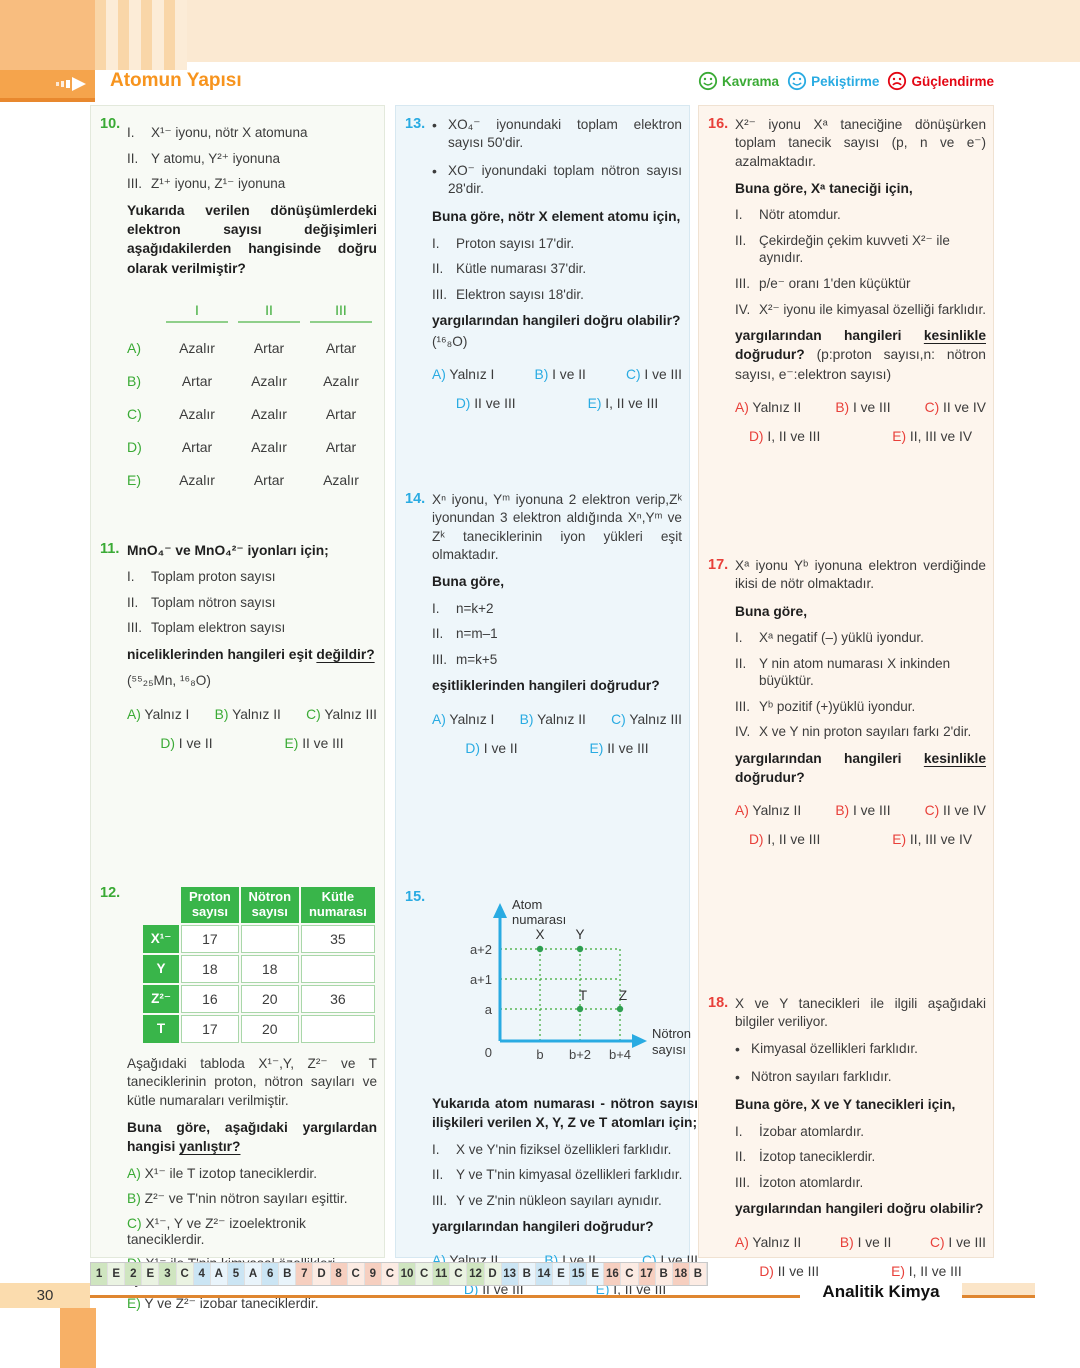 This screenshot has height=1368, width=1080. What do you see at coordinates (415, 499) in the screenshot?
I see `question-number: 14.` at bounding box center [415, 499].